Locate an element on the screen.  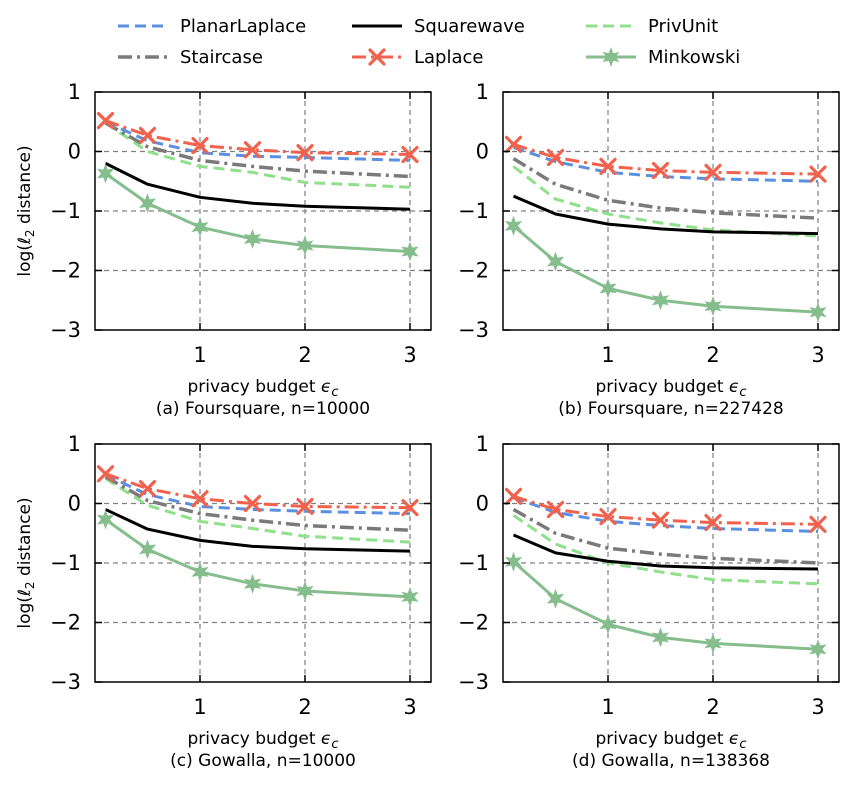
panel-c-series-minkowski is located at coordinates (257, 558).